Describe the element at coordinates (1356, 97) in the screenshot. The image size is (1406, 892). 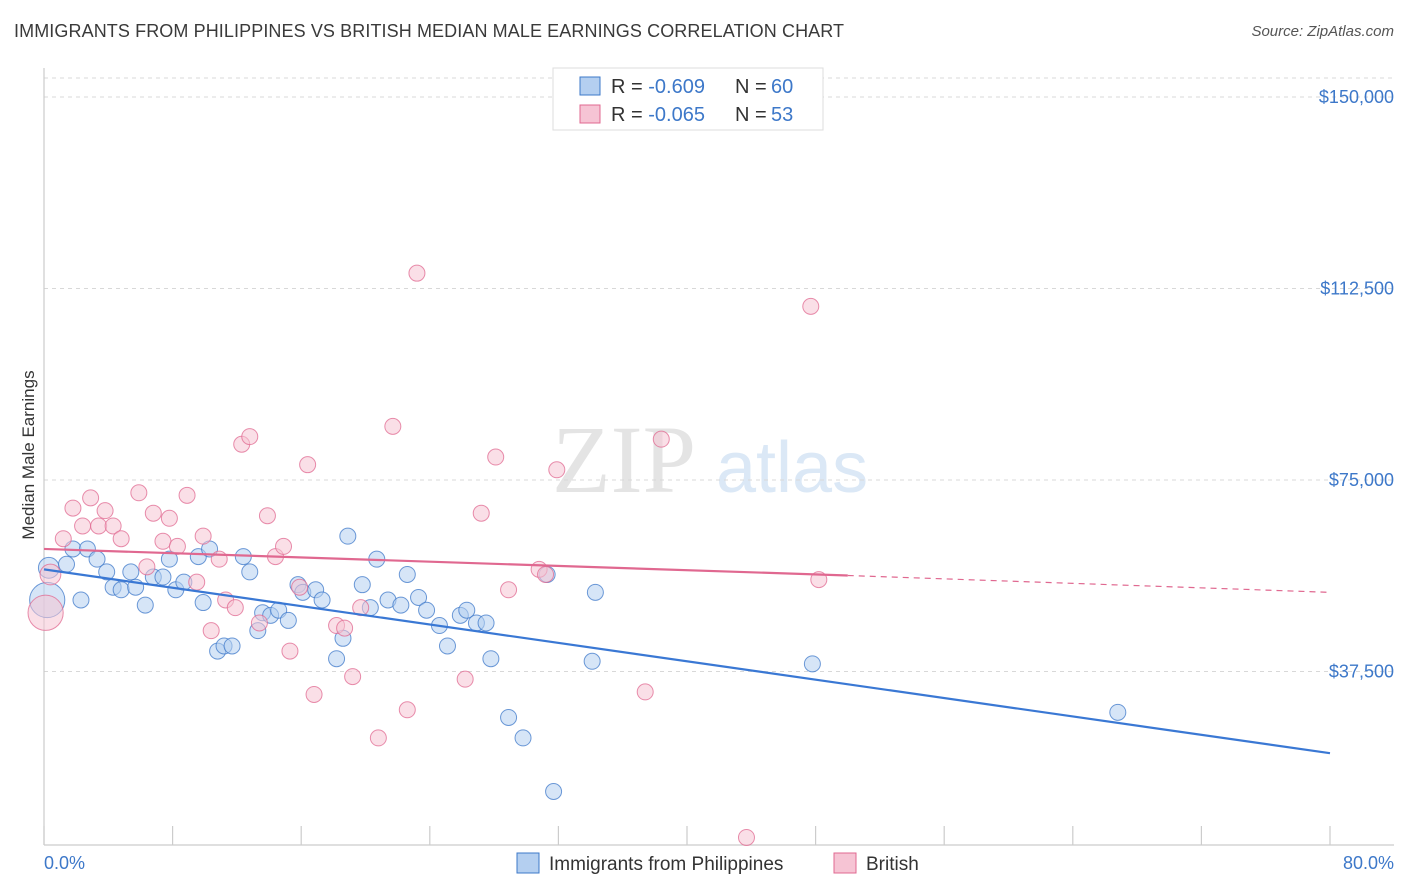
I see `y-tick-label: $150,000` at that location.